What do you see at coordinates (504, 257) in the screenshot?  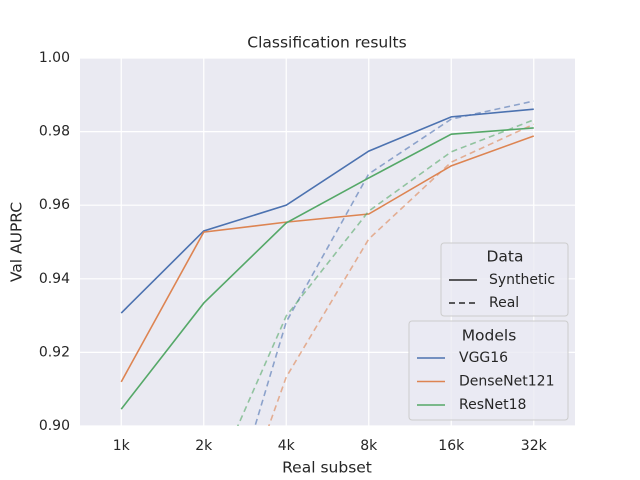 I see `data-legend-title: Data` at bounding box center [504, 257].